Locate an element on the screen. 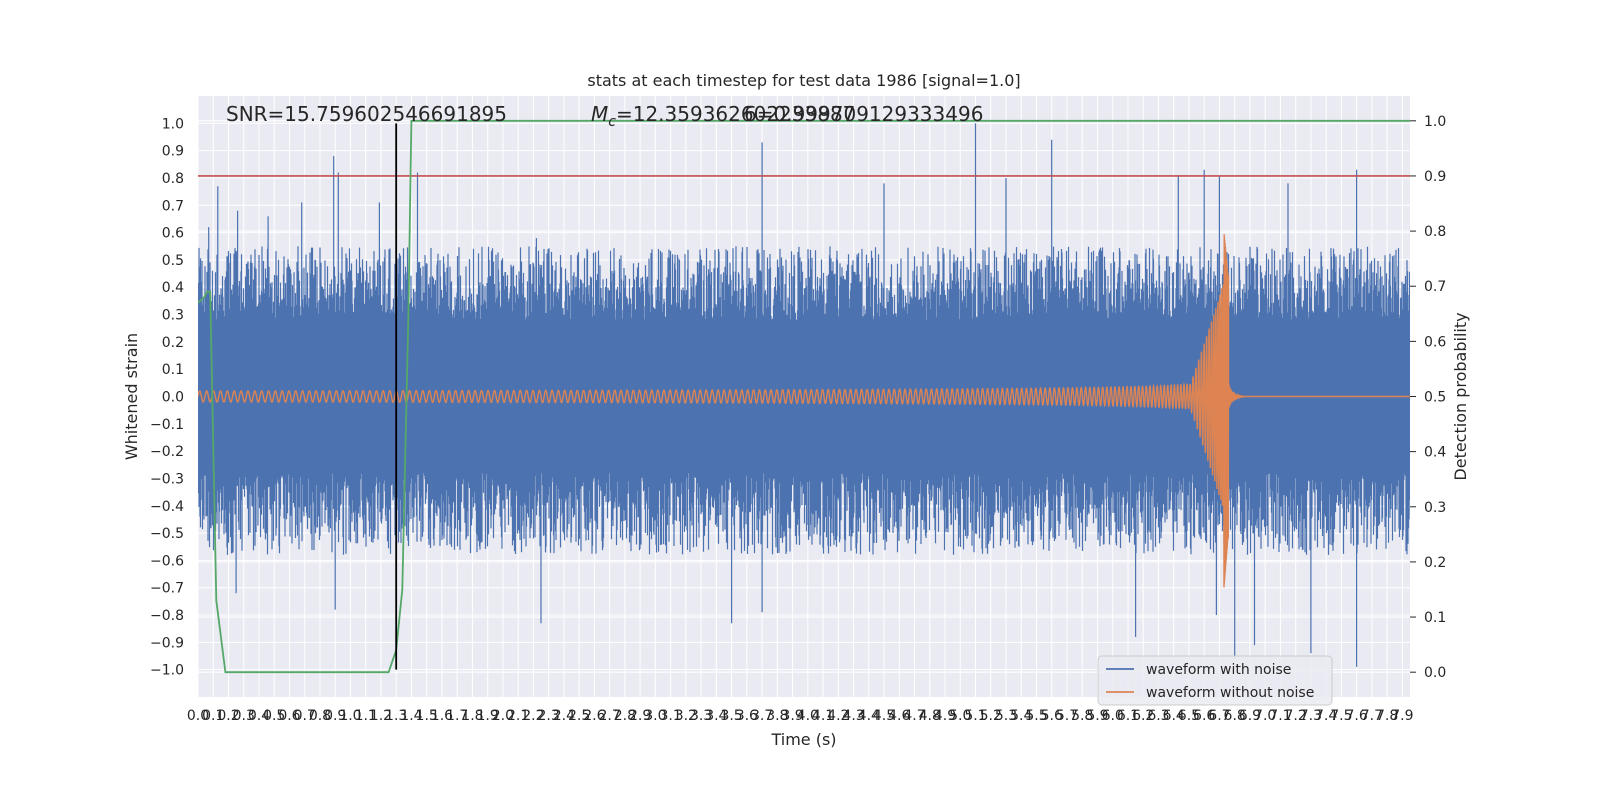  x-tick-label: 0.7 is located at coordinates (305, 716).